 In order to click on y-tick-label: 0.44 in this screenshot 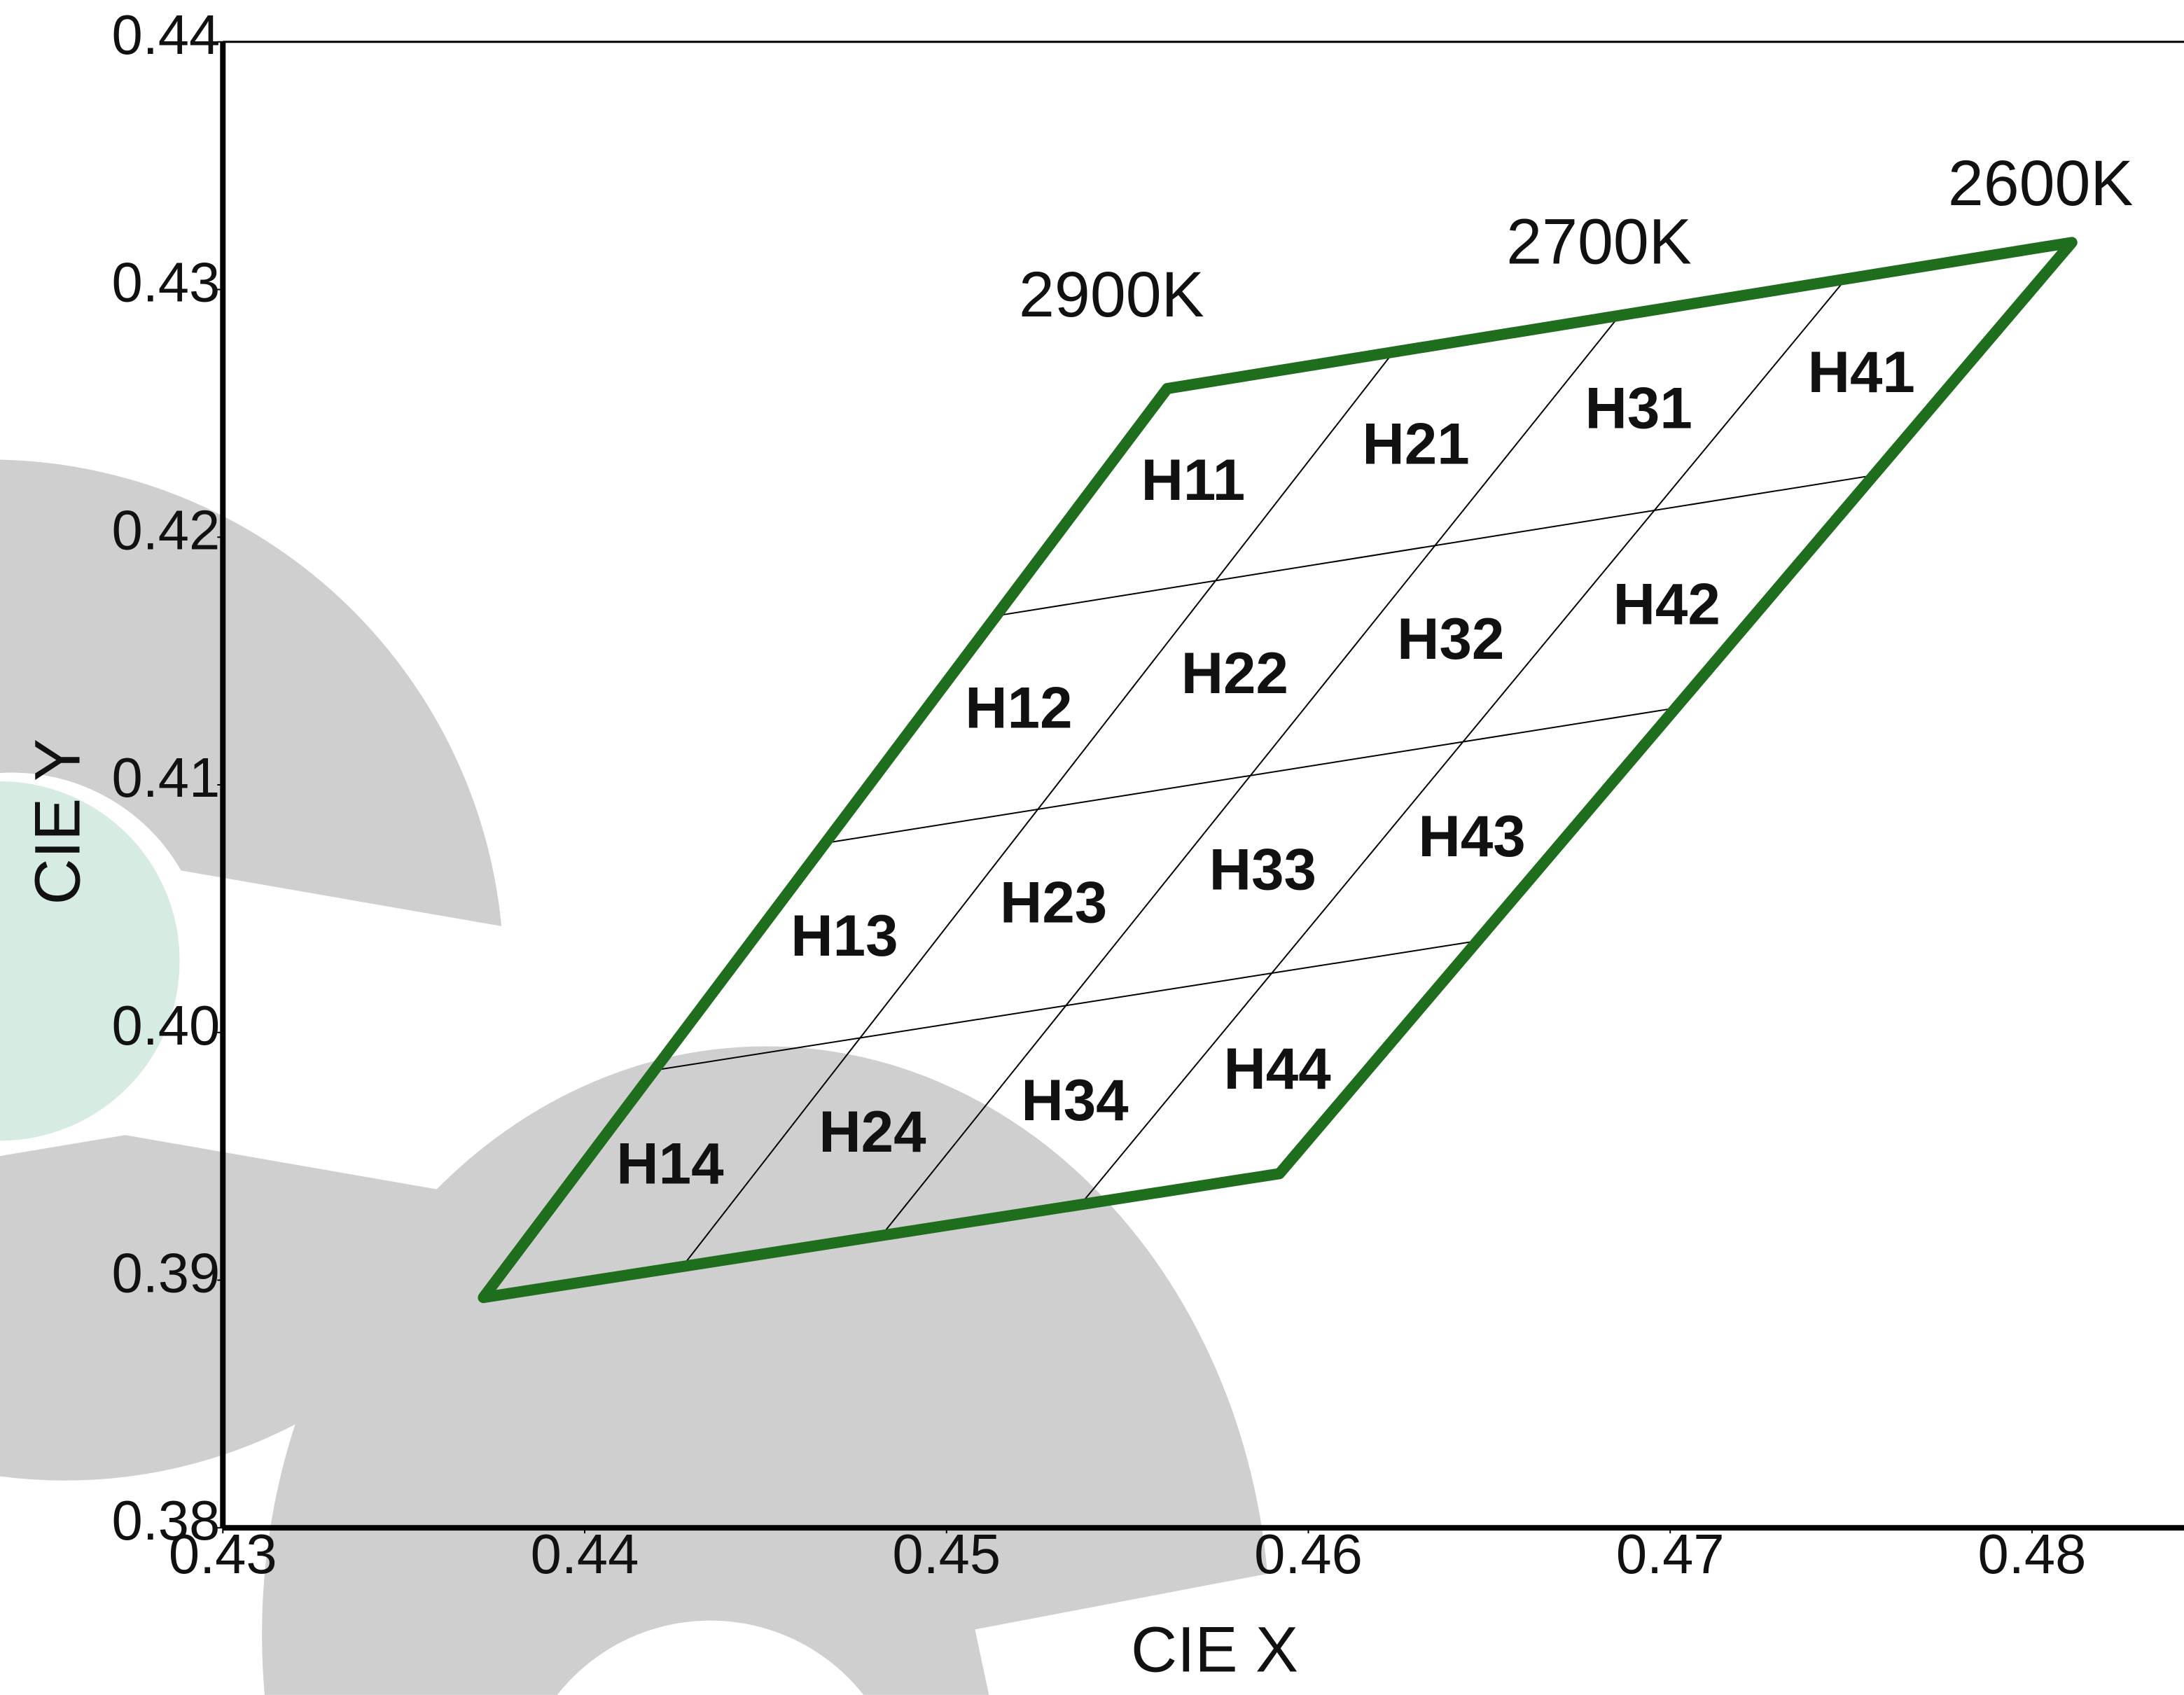, I will do `click(165, 35)`.